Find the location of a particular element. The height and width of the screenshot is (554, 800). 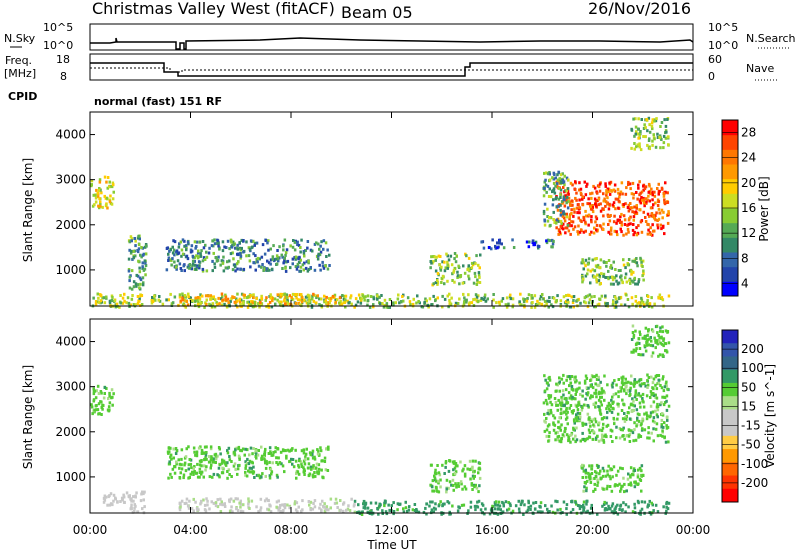

colorbar-tick-label: 200 is located at coordinates (752, 349).